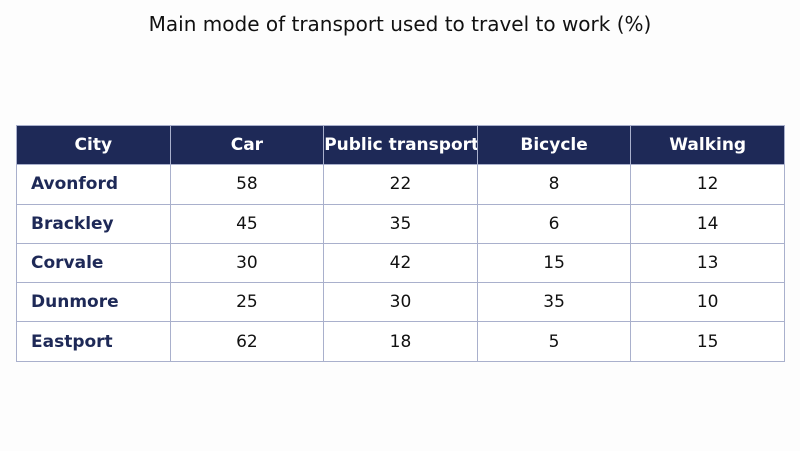 The image size is (800, 451). I want to click on table-cell: 22, so click(400, 184).